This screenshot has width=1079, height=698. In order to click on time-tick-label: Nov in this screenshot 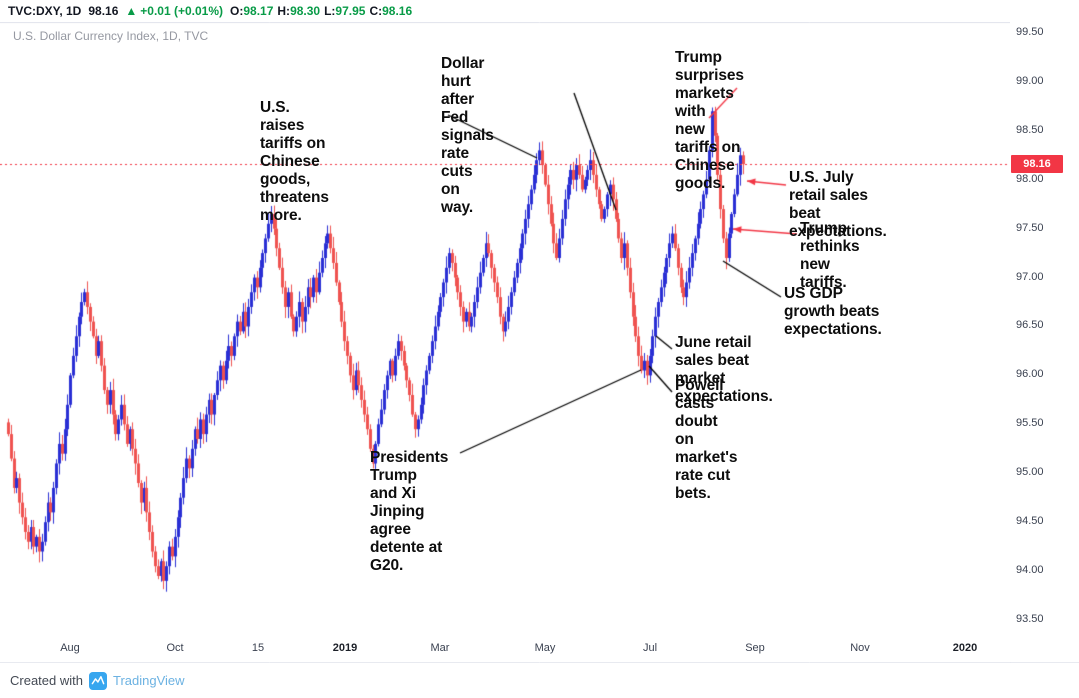, I will do `click(860, 648)`.